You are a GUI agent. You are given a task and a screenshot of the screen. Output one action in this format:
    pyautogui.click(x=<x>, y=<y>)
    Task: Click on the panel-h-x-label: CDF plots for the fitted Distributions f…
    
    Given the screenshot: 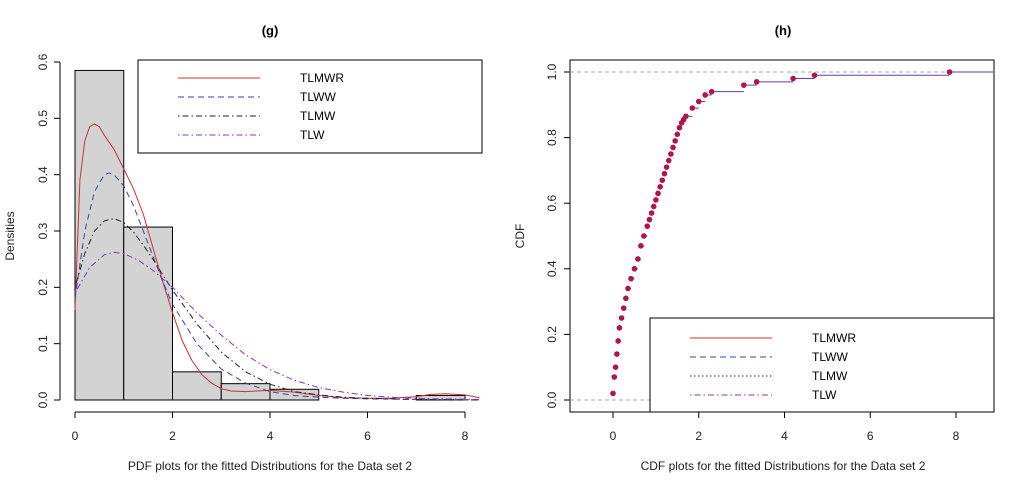 What is the action you would take?
    pyautogui.click(x=783, y=466)
    